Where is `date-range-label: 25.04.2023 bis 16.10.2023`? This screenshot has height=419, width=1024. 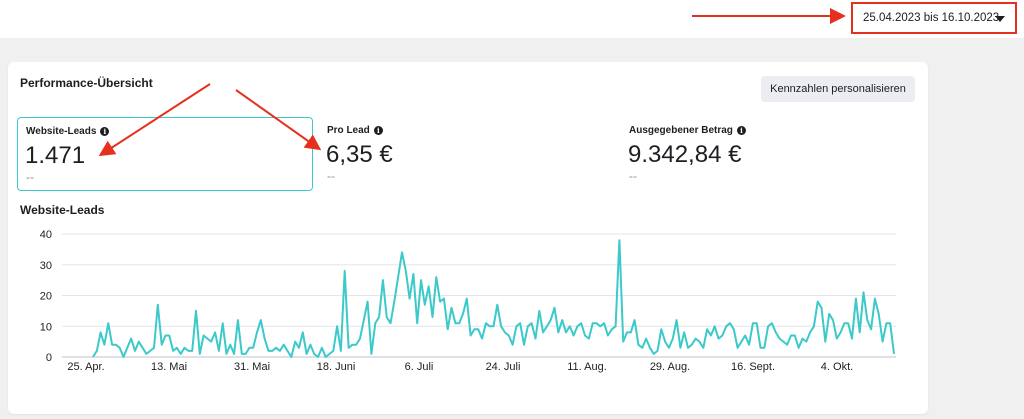 date-range-label: 25.04.2023 bis 16.10.2023 is located at coordinates (931, 18).